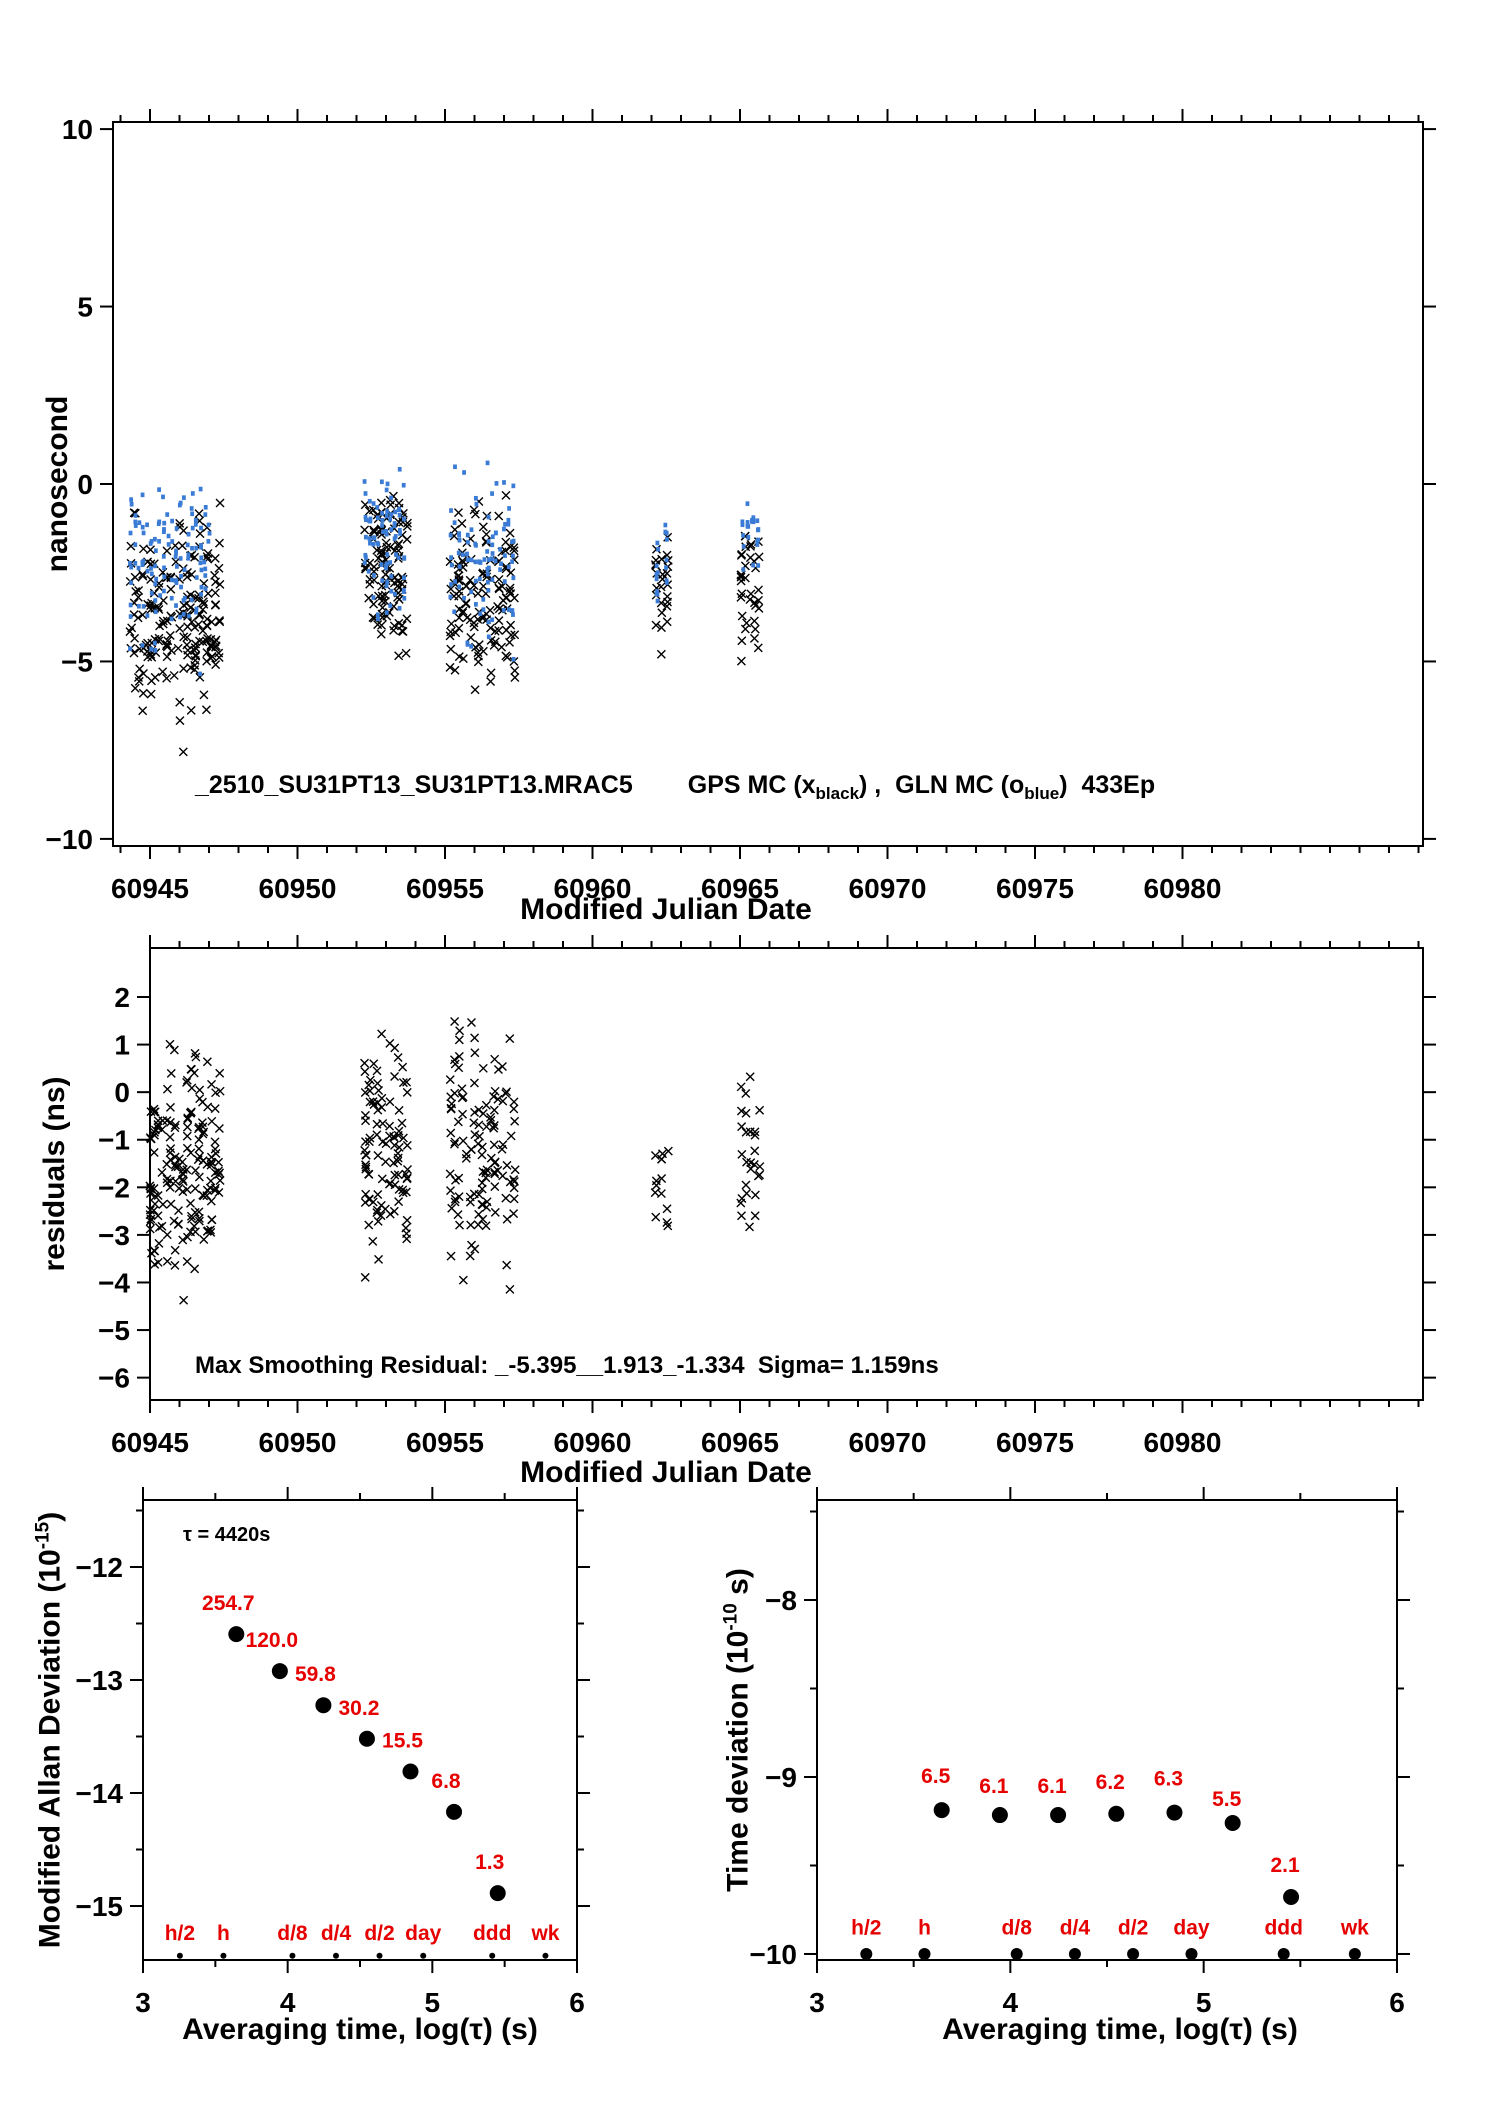 The width and height of the screenshot is (1488, 2105). What do you see at coordinates (122, 997) in the screenshot?
I see `svg-text: 2` at bounding box center [122, 997].